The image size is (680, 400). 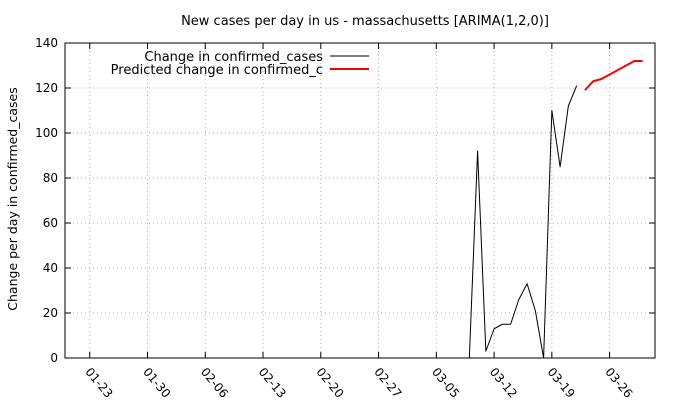 I want to click on series-line-predicted, so click(x=613, y=75).